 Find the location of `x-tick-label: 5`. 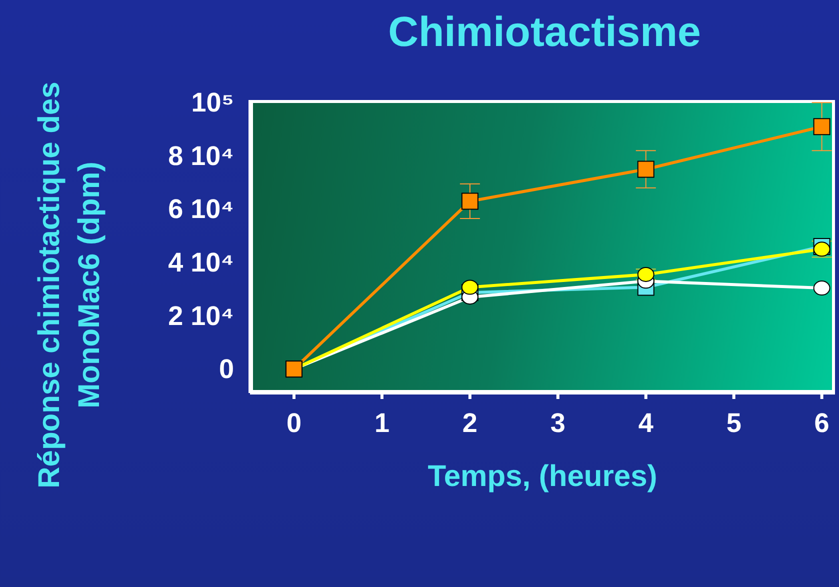

x-tick-label: 5 is located at coordinates (734, 423).